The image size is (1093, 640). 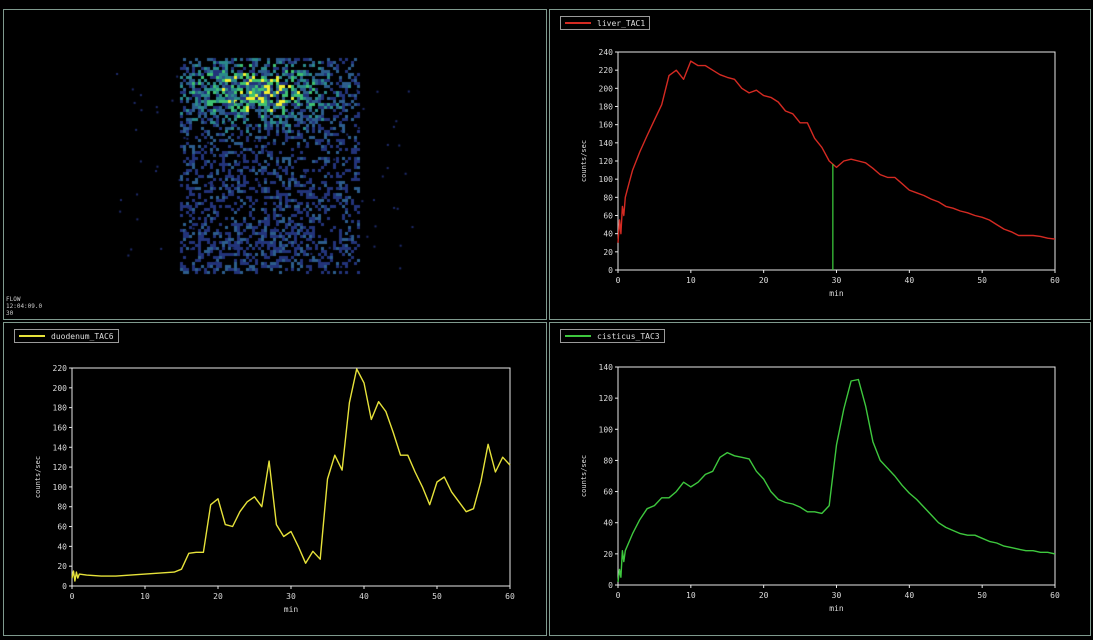 I want to click on overlay-mode: FLOW, so click(x=13, y=299).